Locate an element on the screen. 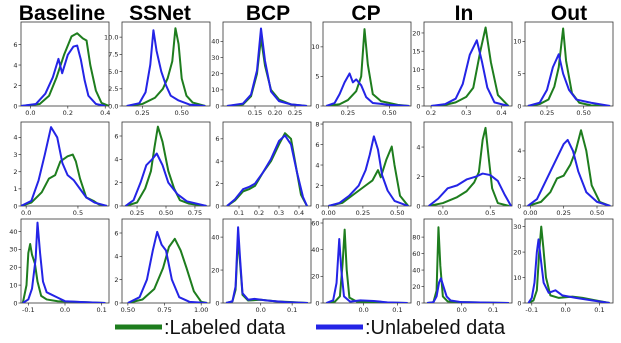 This screenshot has width=621, height=343. y-tick-label: 15 is located at coordinates (416, 52).